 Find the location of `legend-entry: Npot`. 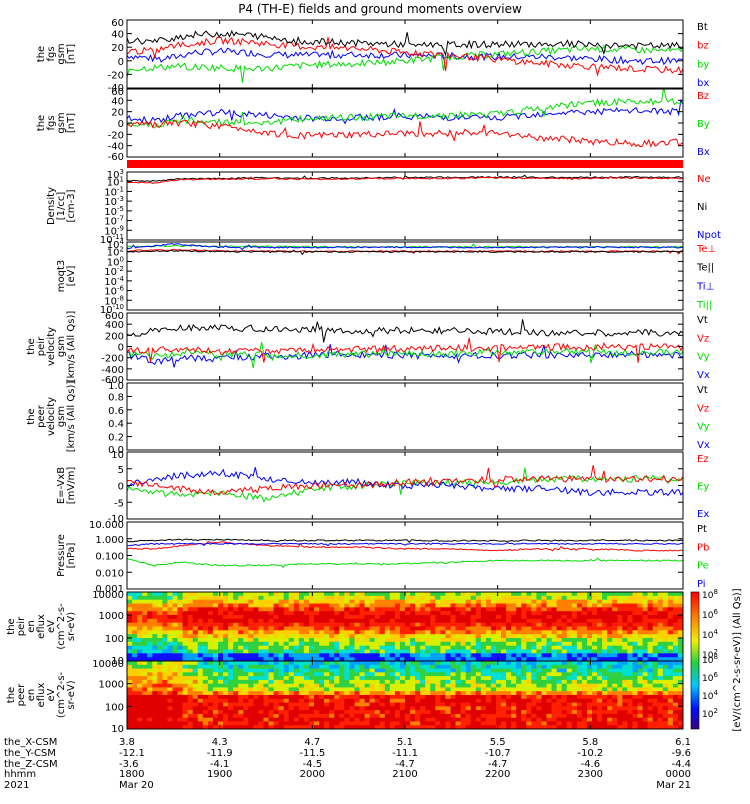

legend-entry: Npot is located at coordinates (709, 235).